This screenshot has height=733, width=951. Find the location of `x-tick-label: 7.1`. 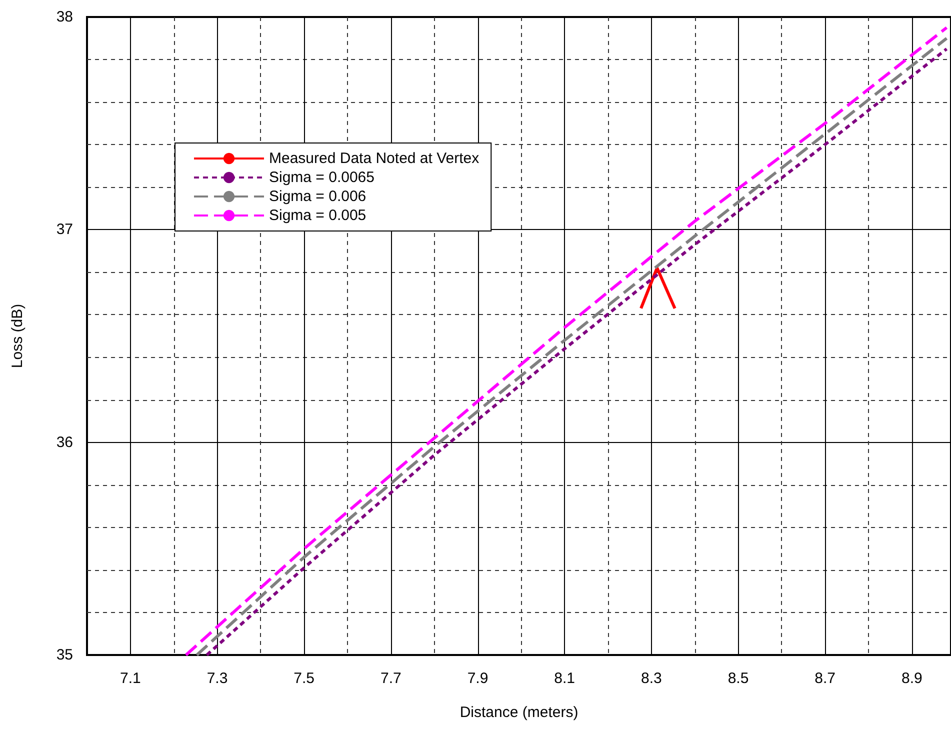

x-tick-label: 7.1 is located at coordinates (130, 678).